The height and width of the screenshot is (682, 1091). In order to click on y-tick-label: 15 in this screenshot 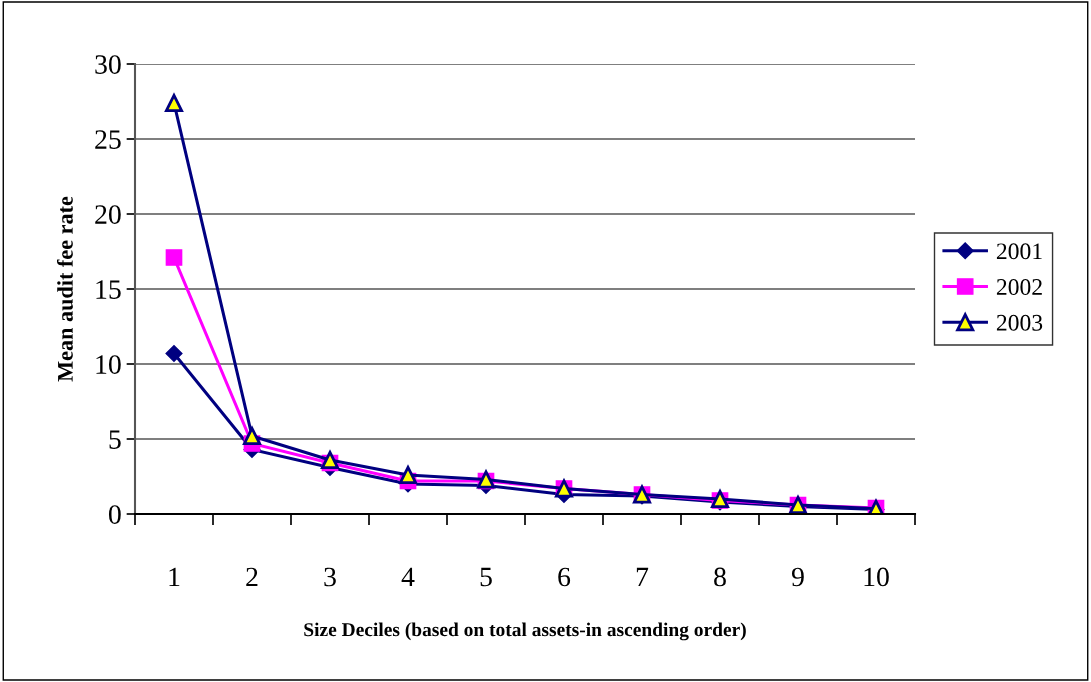, I will do `click(108, 289)`.